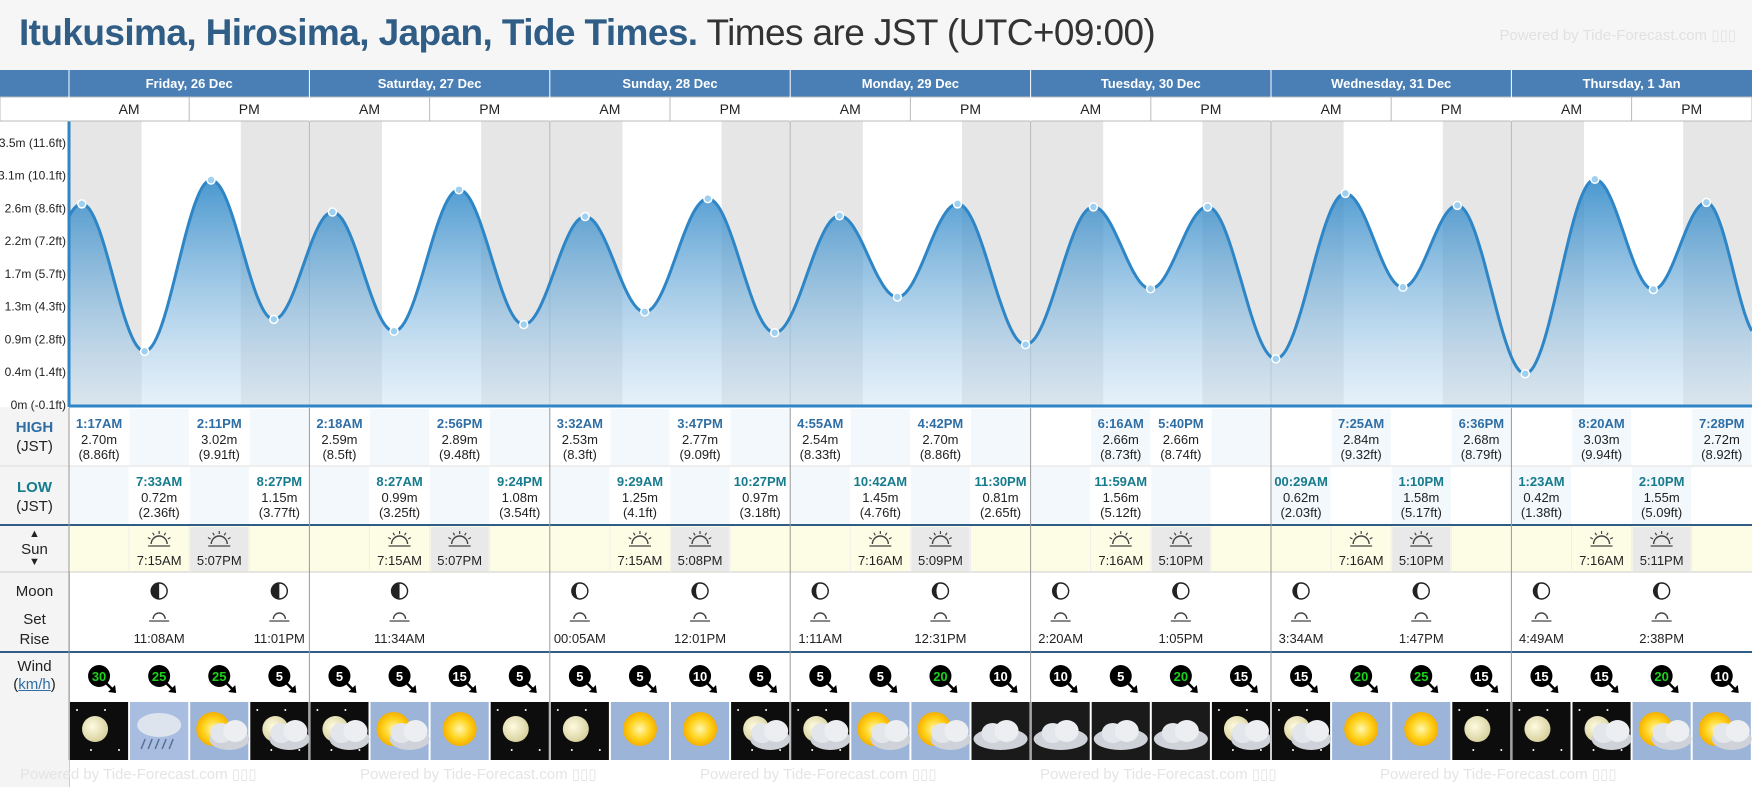 The image size is (1752, 787). I want to click on high-tide-meters: 2.84m, so click(1361, 439).